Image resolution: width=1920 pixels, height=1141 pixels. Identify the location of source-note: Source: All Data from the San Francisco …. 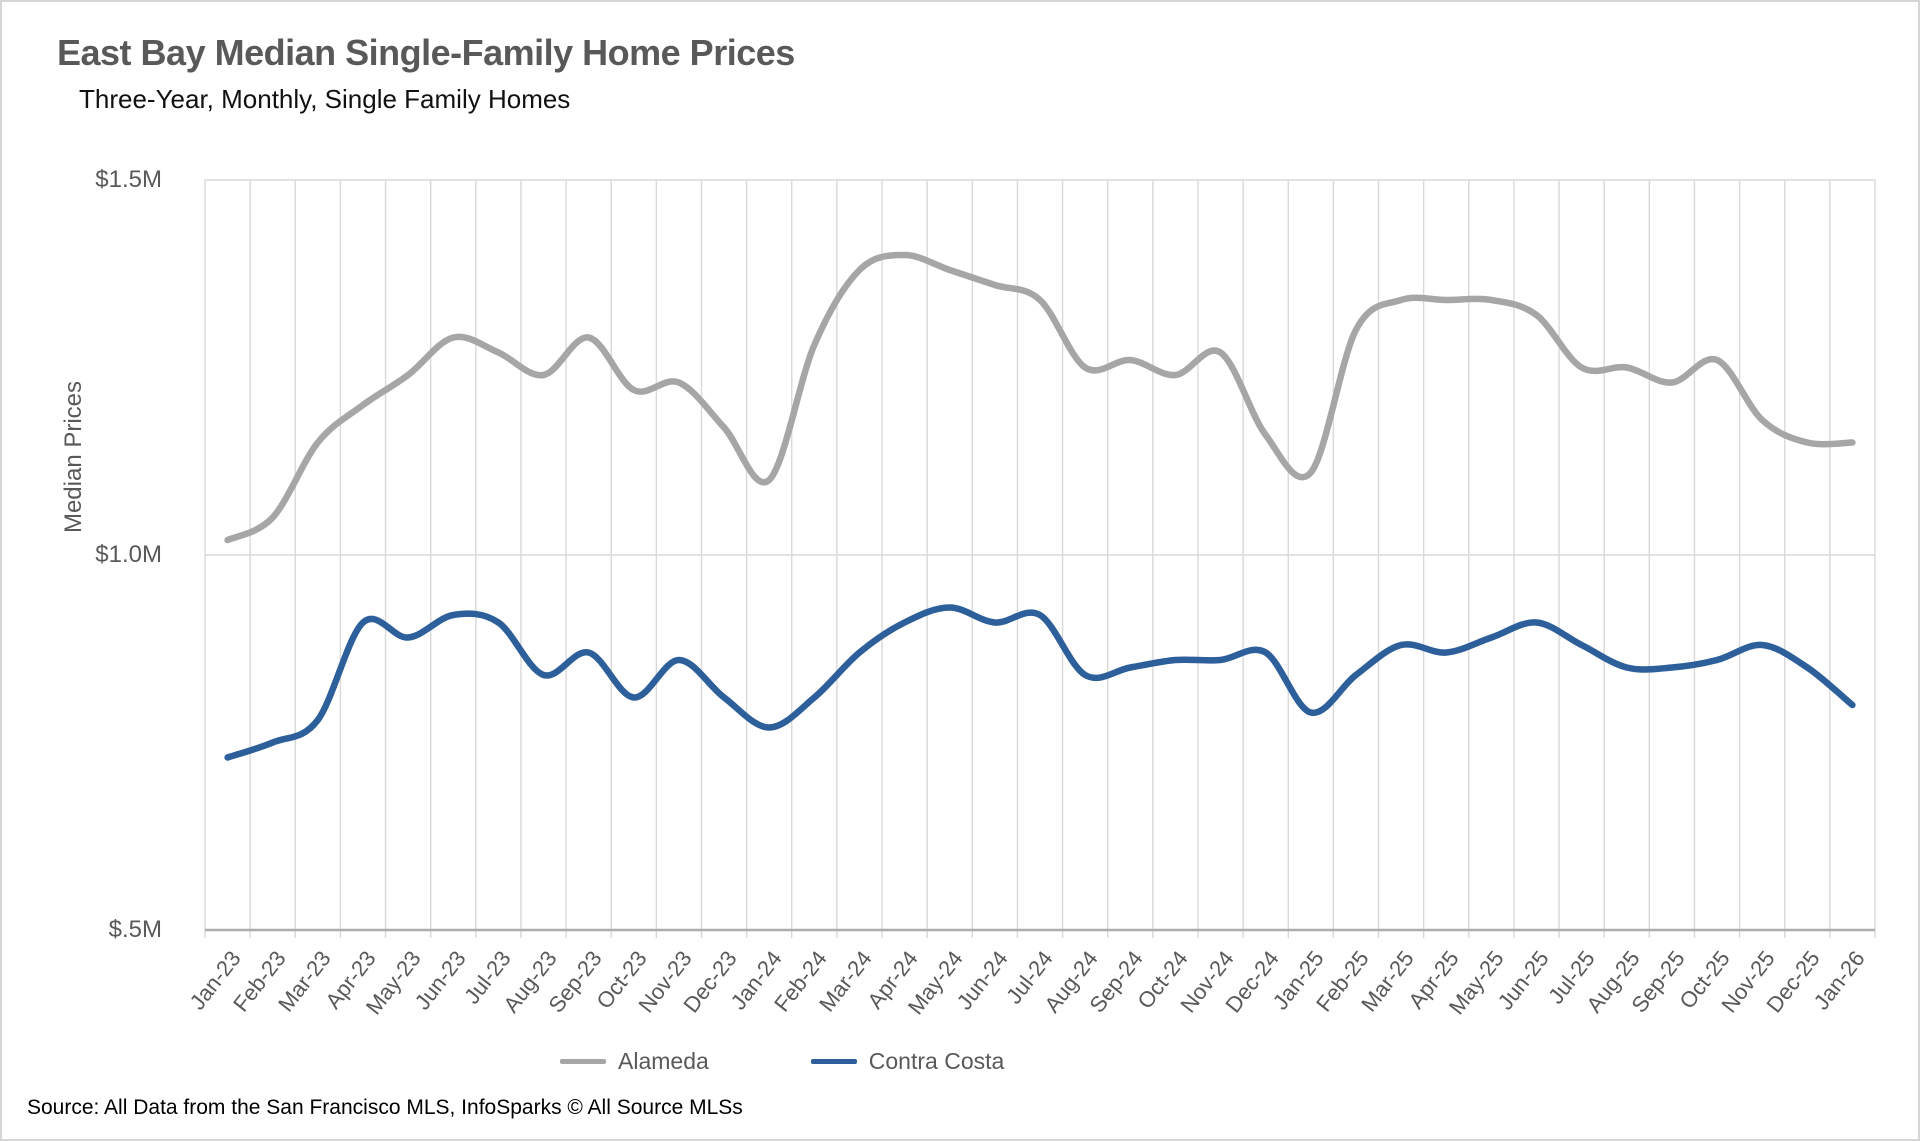
(385, 1107).